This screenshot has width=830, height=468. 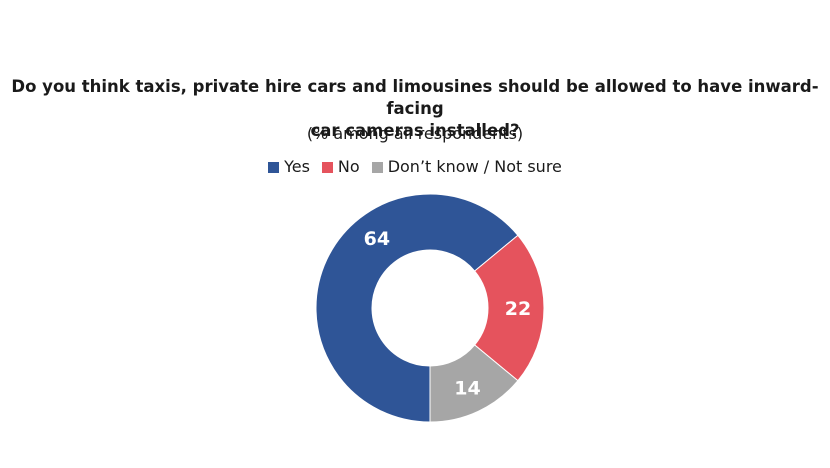 I want to click on chart-legend: Yes No Don’t know / Not sure, so click(x=415, y=167).